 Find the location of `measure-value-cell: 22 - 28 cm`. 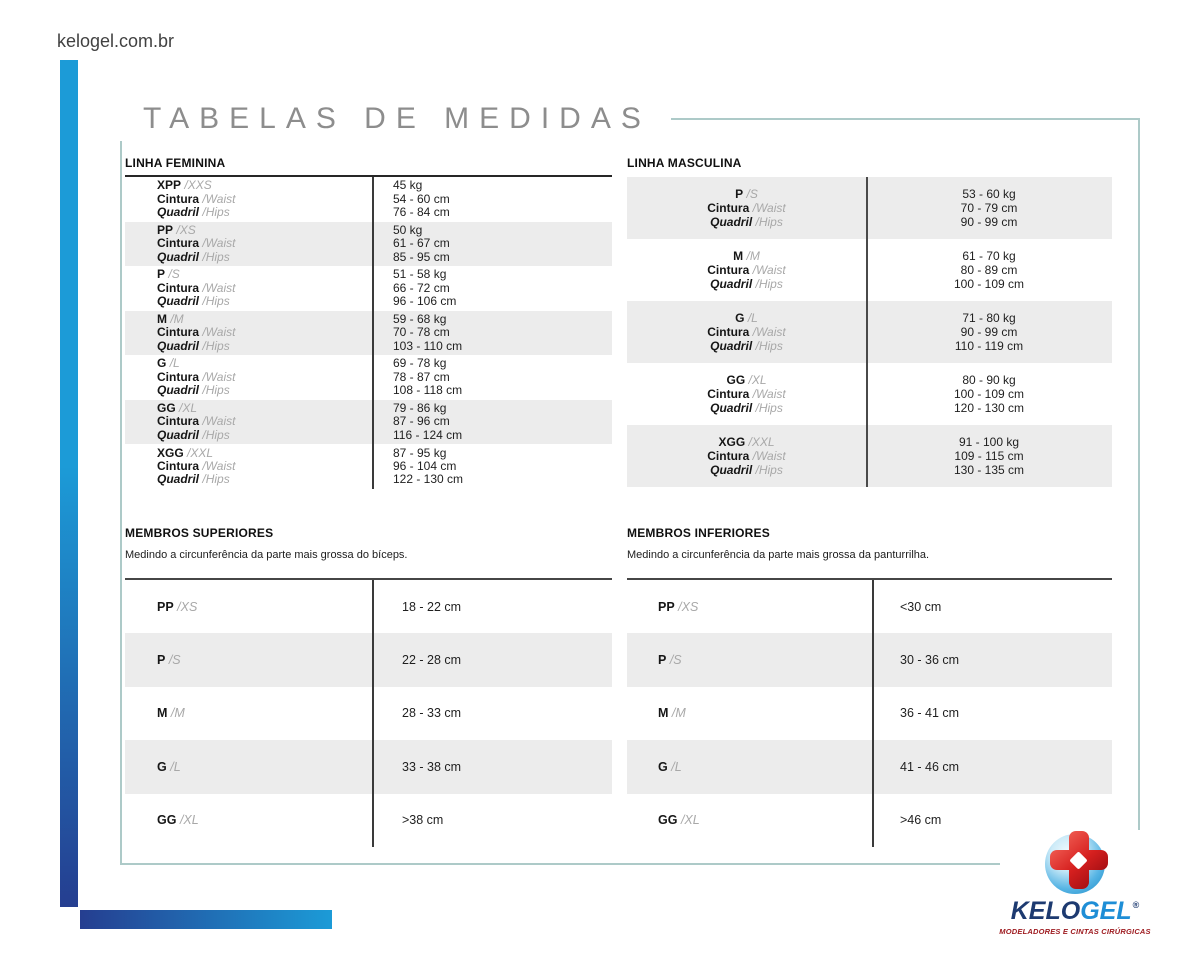

measure-value-cell: 22 - 28 cm is located at coordinates (416, 660).